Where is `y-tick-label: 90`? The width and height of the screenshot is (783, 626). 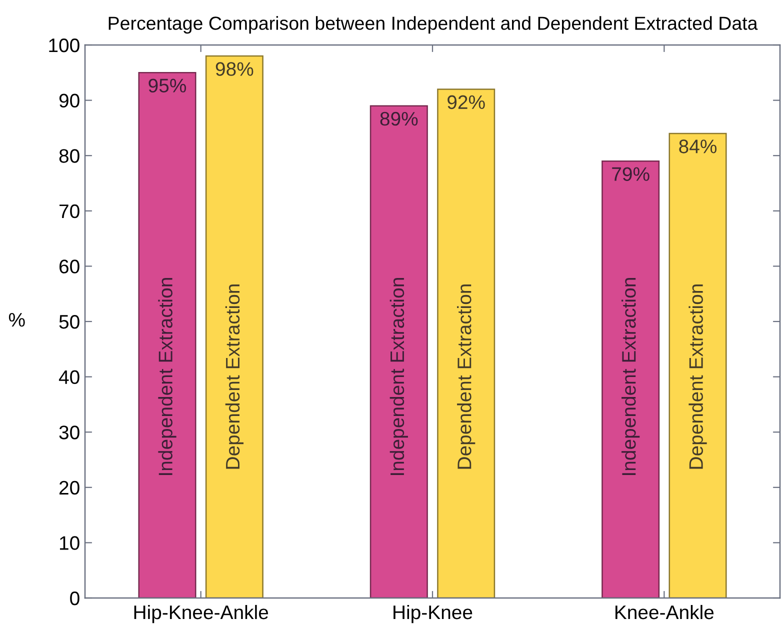 y-tick-label: 90 is located at coordinates (69, 101).